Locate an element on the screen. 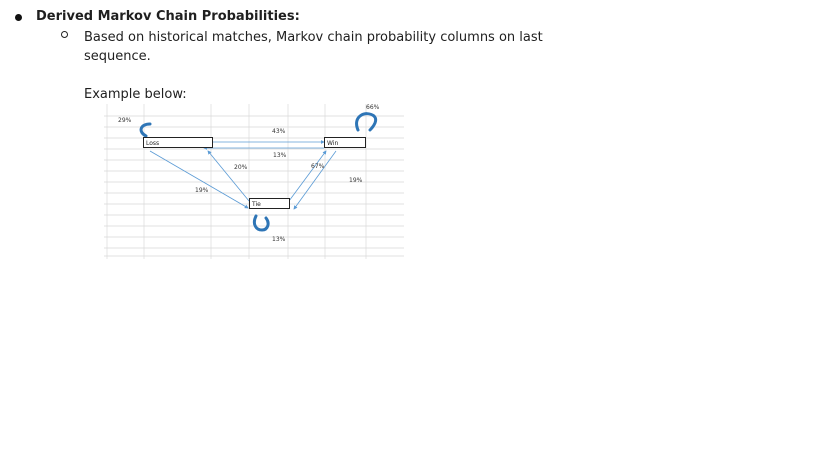  loss-self-loop-icon is located at coordinates (145, 130).